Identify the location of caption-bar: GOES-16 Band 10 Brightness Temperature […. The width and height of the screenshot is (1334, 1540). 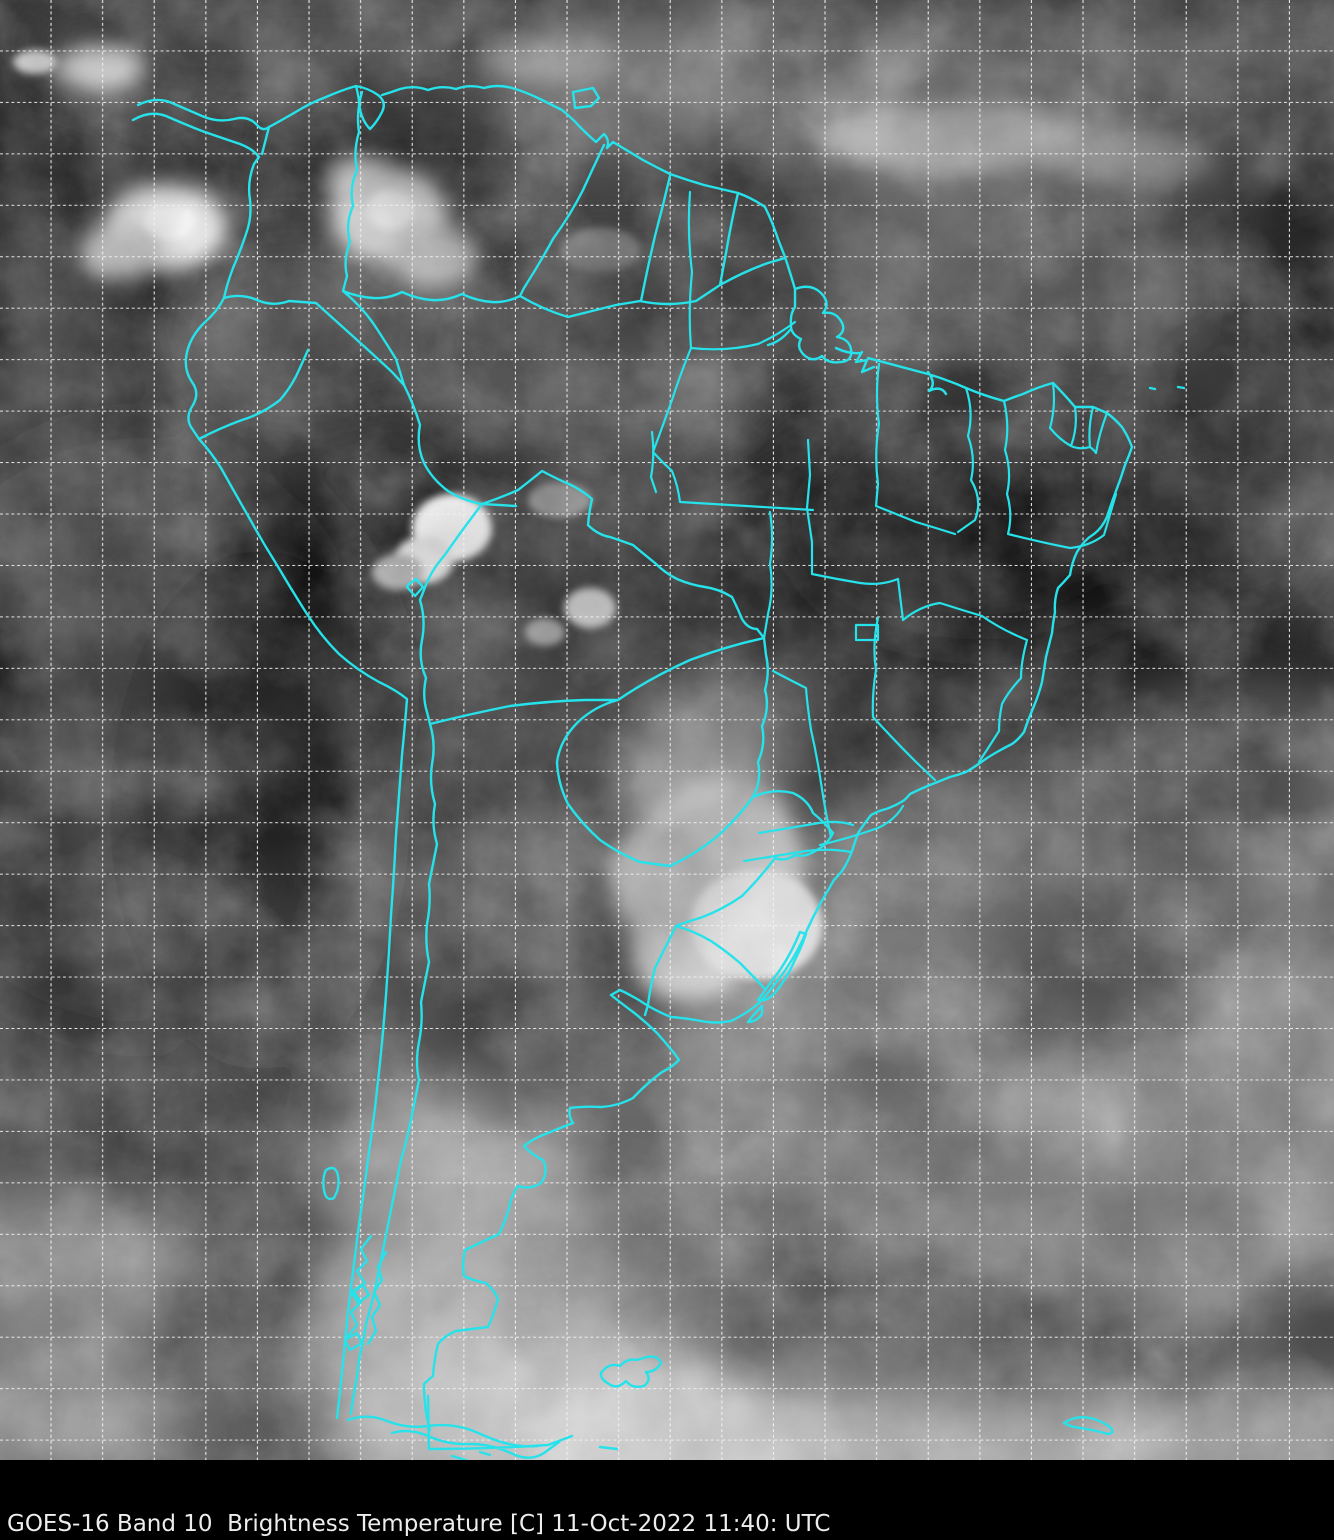
(667, 1500).